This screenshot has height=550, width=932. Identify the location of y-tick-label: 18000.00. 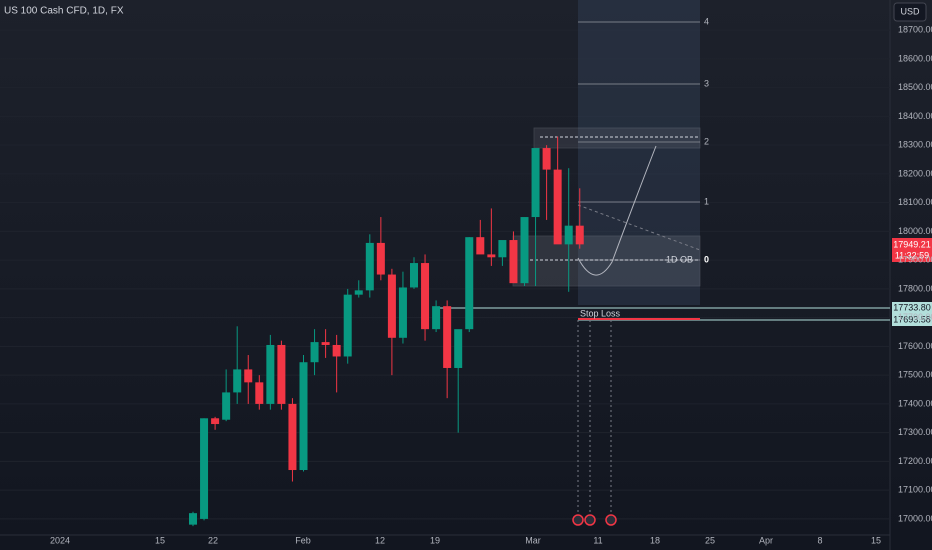
(915, 231).